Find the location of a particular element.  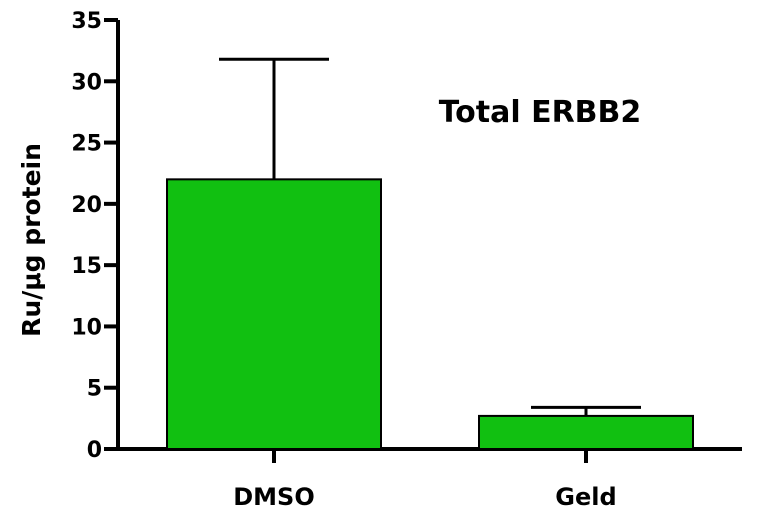

x-axis is located at coordinates (429, 455).